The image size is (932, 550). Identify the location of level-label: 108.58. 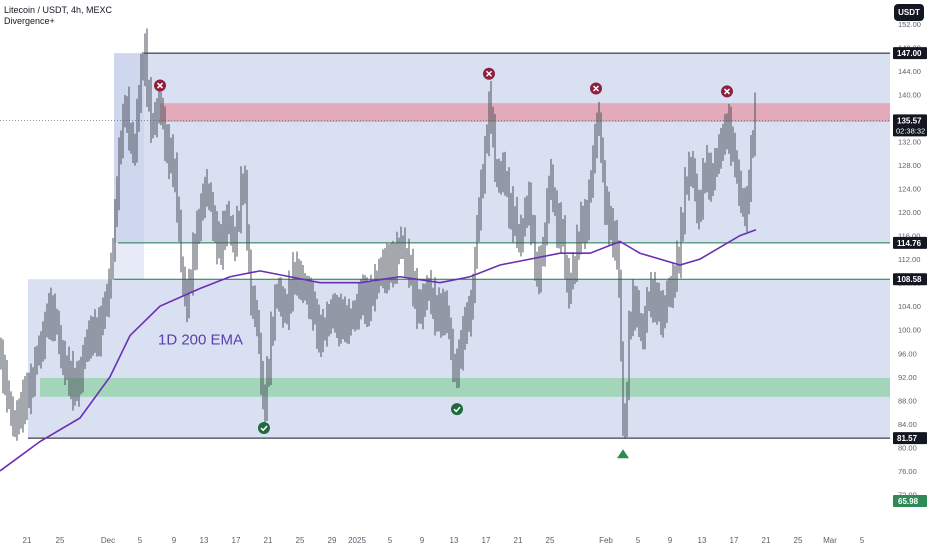
(909, 279).